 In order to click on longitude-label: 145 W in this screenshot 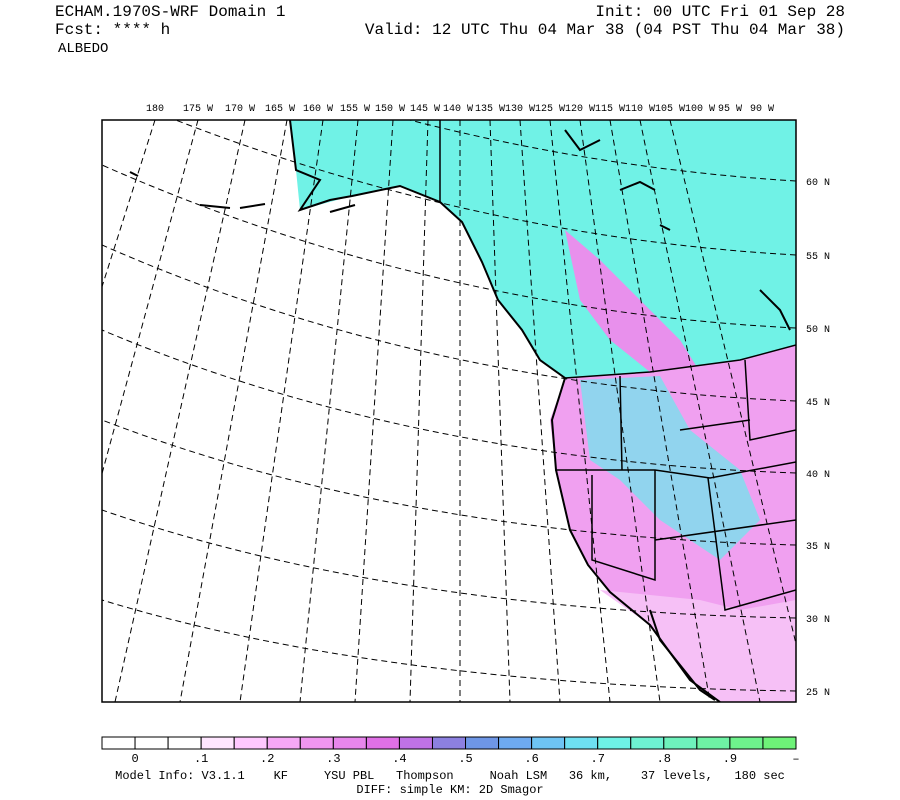, I will do `click(425, 109)`.